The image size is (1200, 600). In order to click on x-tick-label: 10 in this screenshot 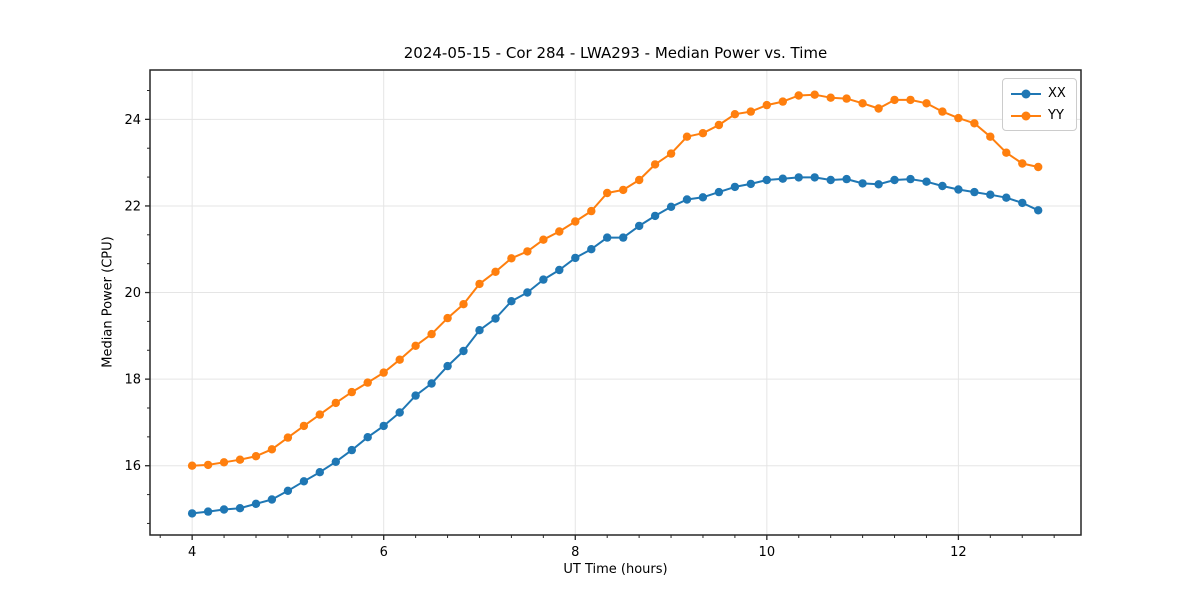, I will do `click(767, 552)`.